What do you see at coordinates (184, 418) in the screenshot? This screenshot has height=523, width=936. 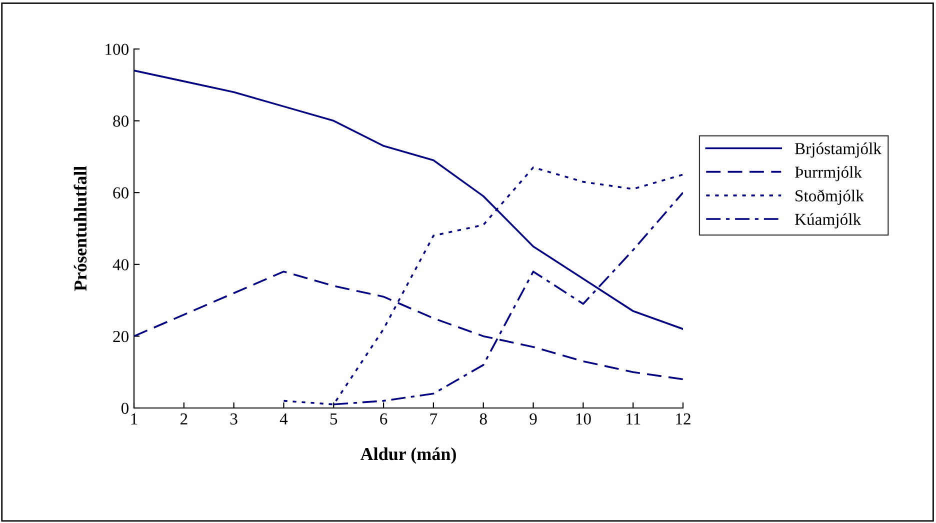 I see `x-tick-label: 2` at bounding box center [184, 418].